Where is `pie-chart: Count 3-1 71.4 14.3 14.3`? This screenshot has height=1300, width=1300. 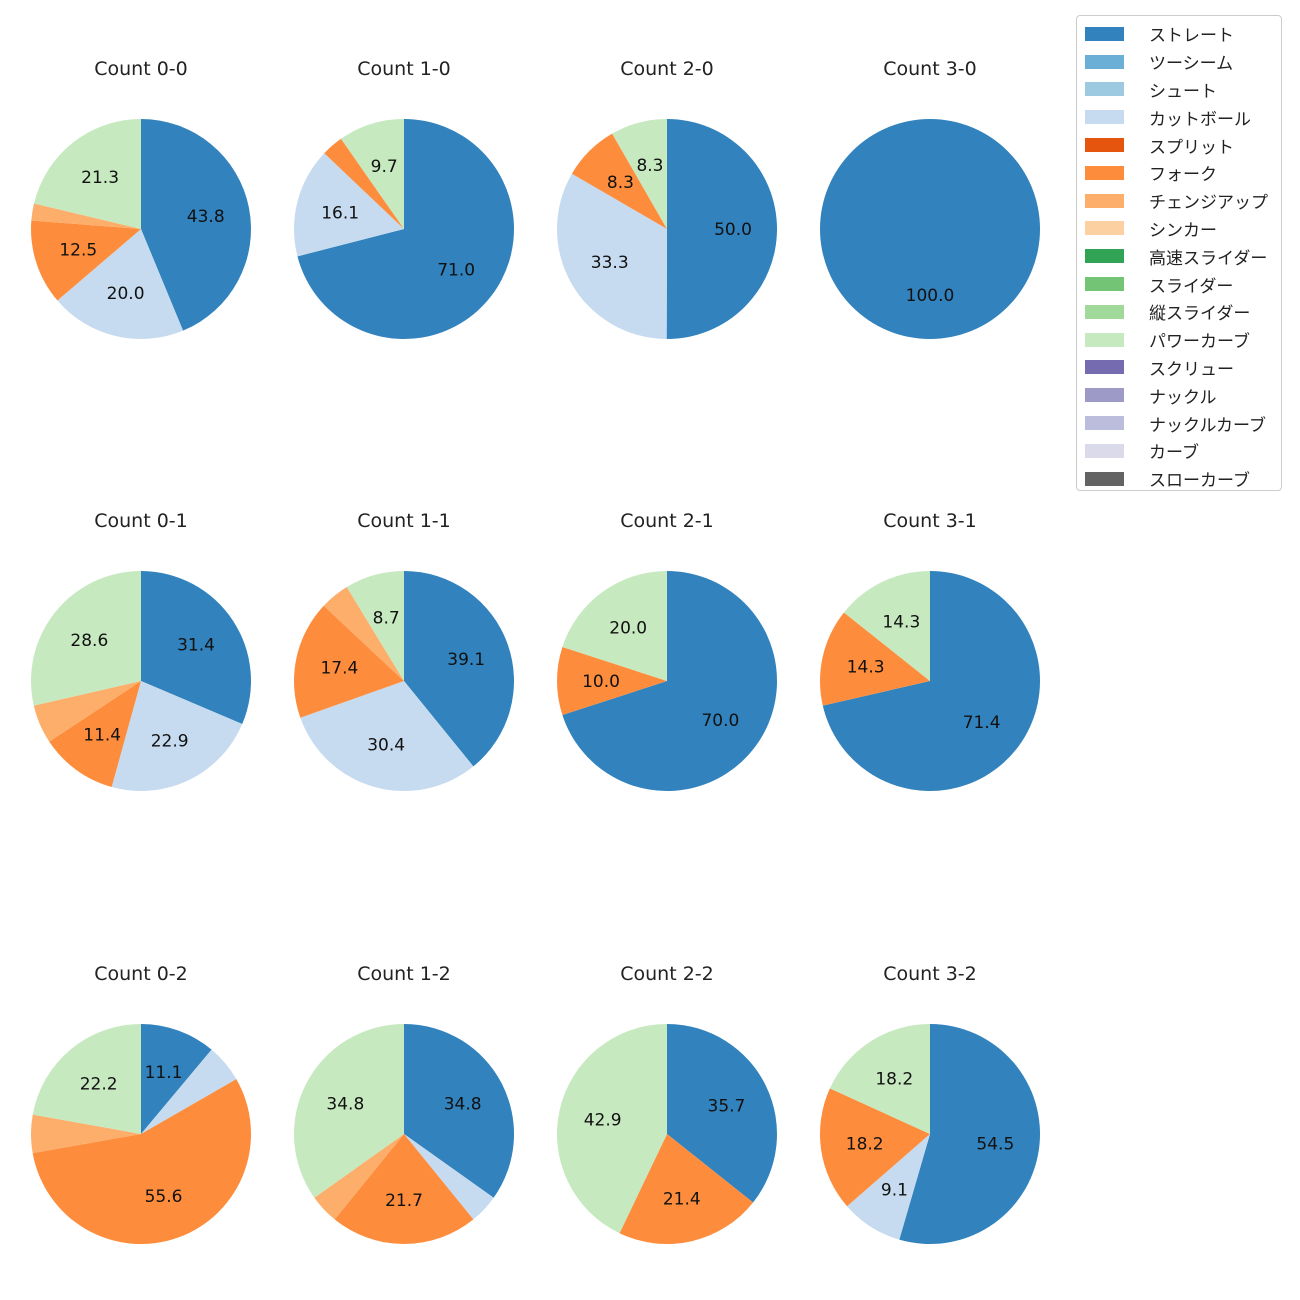
pie-chart: Count 3-1 71.4 14.3 14.3 is located at coordinates (930, 650).